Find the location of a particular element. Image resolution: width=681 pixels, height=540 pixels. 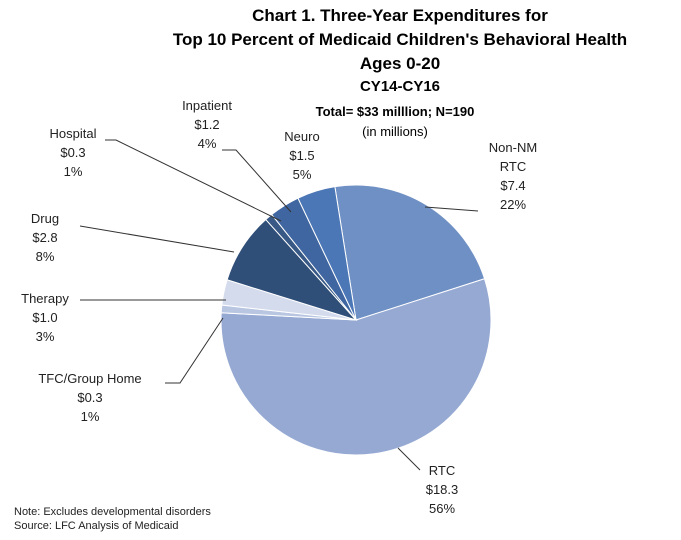

category-label: Therapy is located at coordinates (45, 298).